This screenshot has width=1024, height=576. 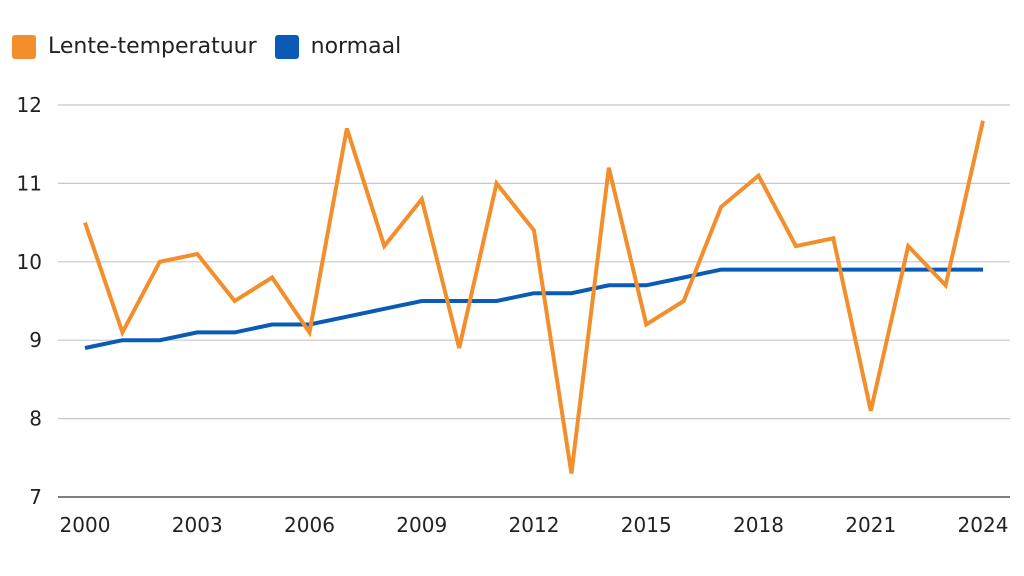 What do you see at coordinates (35, 497) in the screenshot?
I see `y-tick-label: 7` at bounding box center [35, 497].